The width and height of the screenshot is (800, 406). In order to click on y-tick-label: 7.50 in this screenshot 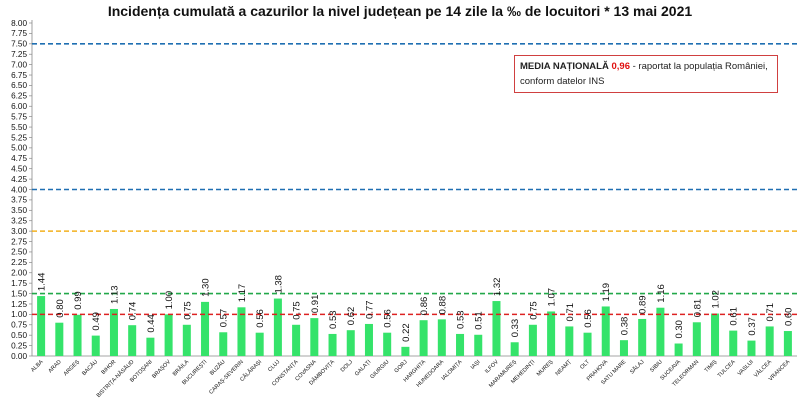, I will do `click(19, 44)`.